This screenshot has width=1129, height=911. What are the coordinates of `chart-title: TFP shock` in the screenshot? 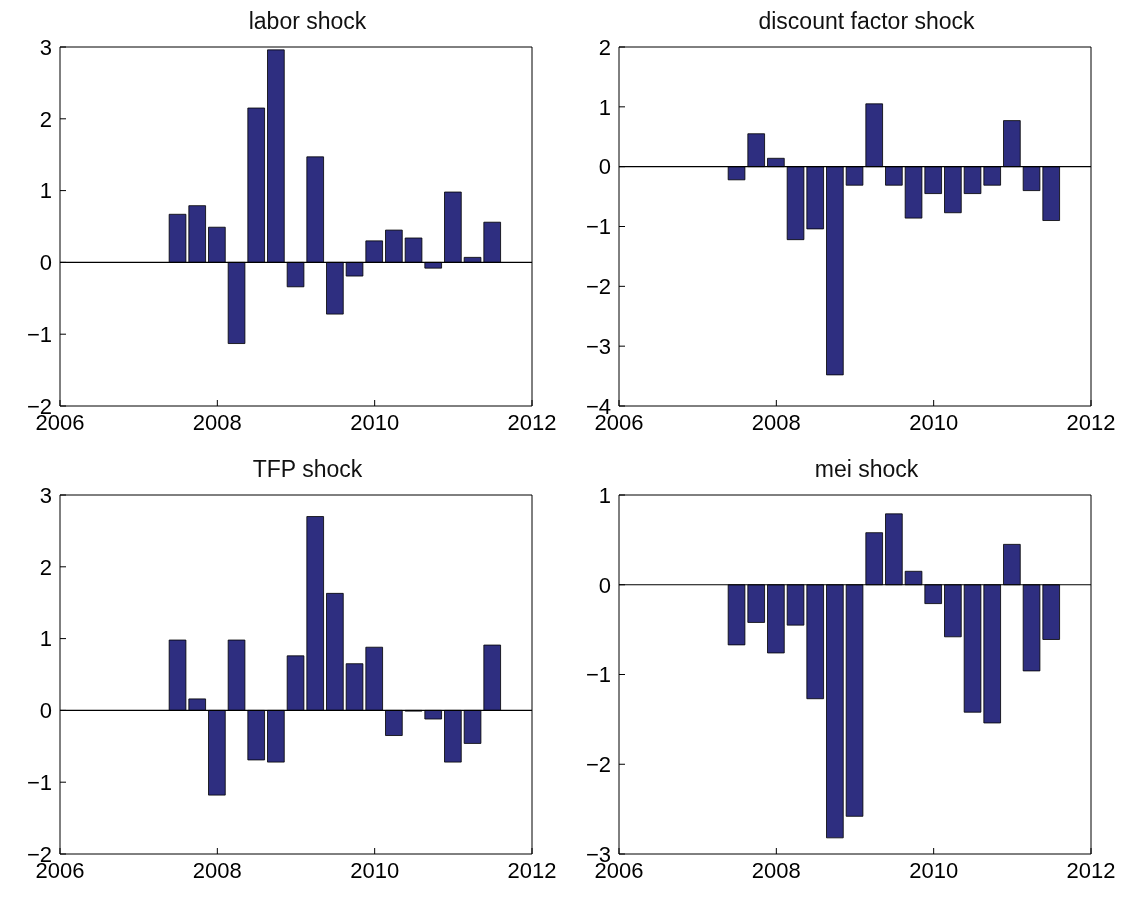 It's located at (307, 469).